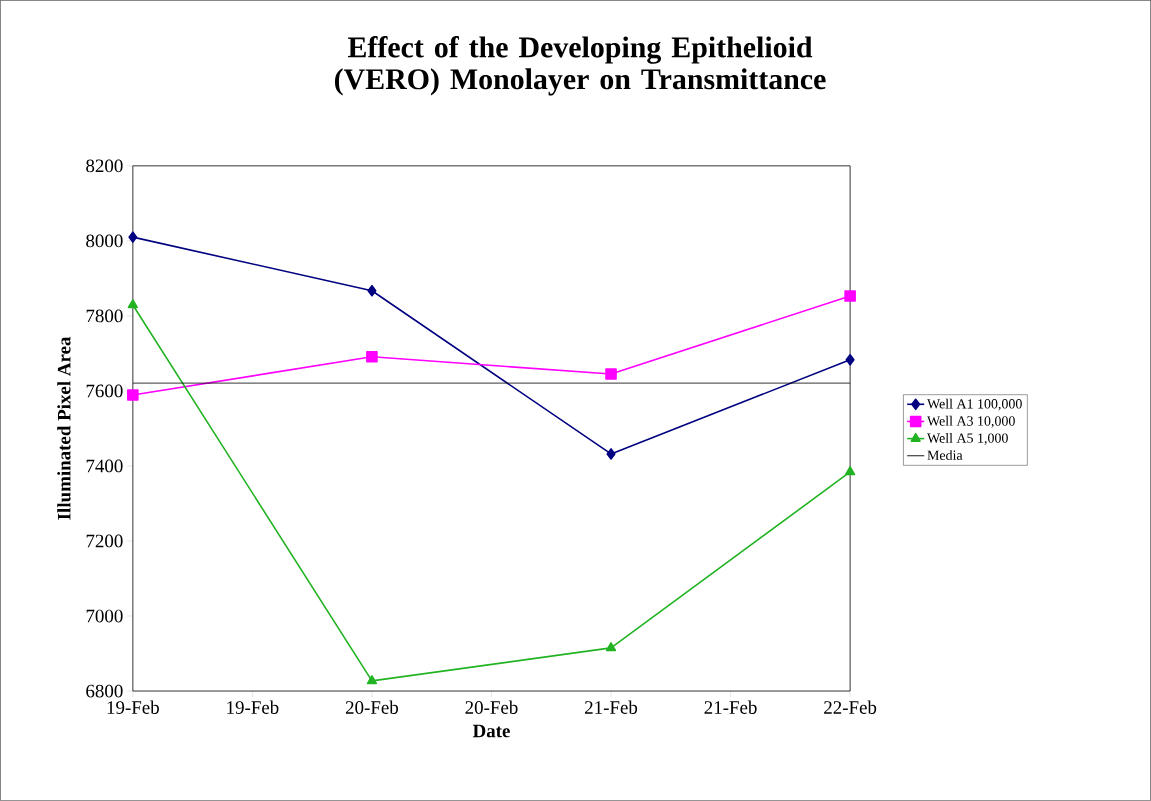 Image resolution: width=1151 pixels, height=801 pixels. What do you see at coordinates (580, 66) in the screenshot?
I see `chart-title: Effect of the Developing Epithelioid (VERO) Monolayer on Transmittance` at bounding box center [580, 66].